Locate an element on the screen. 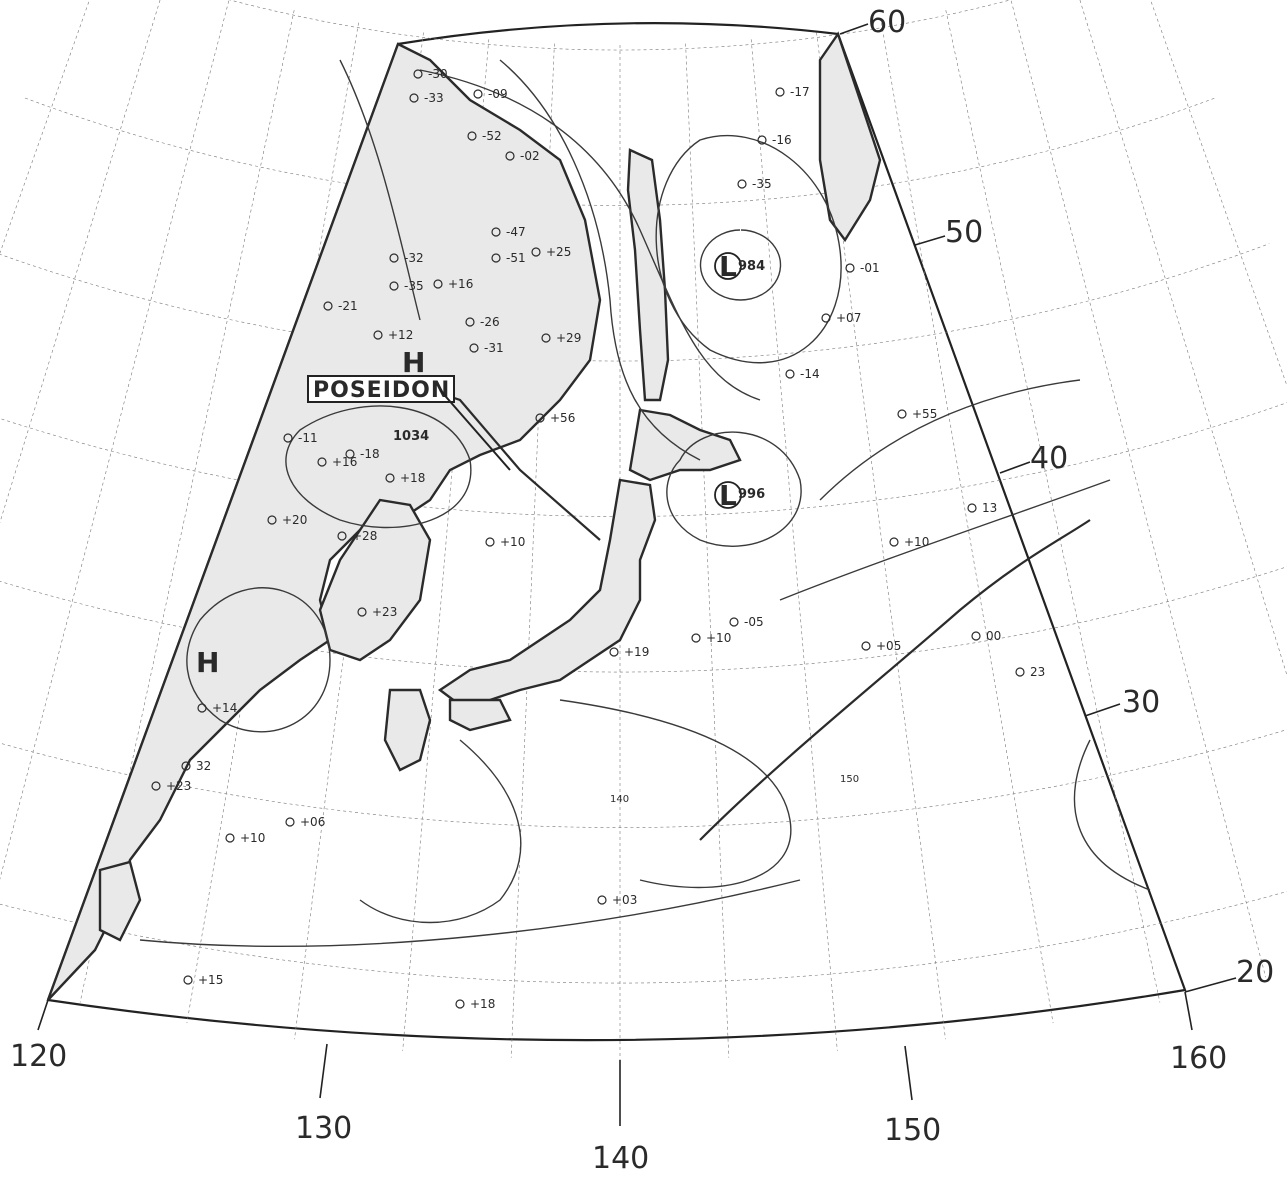 The image size is (1287, 1179). station-value: +20 is located at coordinates (294, 520).